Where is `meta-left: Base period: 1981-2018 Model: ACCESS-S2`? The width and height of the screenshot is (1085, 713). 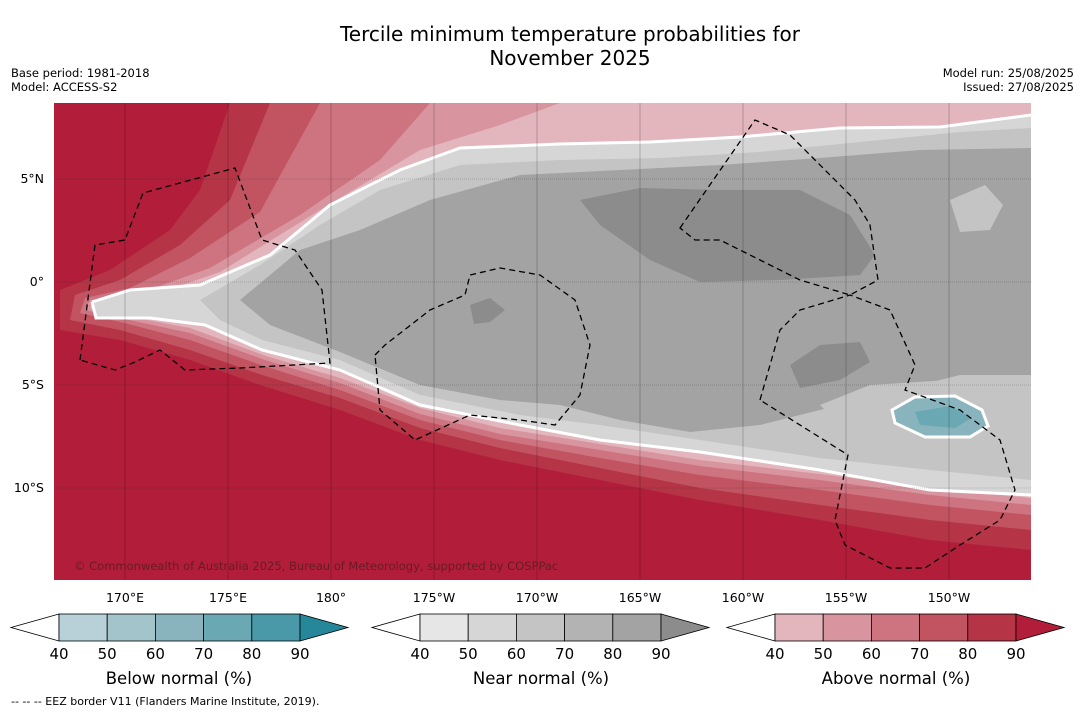
meta-left: Base period: 1981-2018 Model: ACCESS-S2 is located at coordinates (80, 80).